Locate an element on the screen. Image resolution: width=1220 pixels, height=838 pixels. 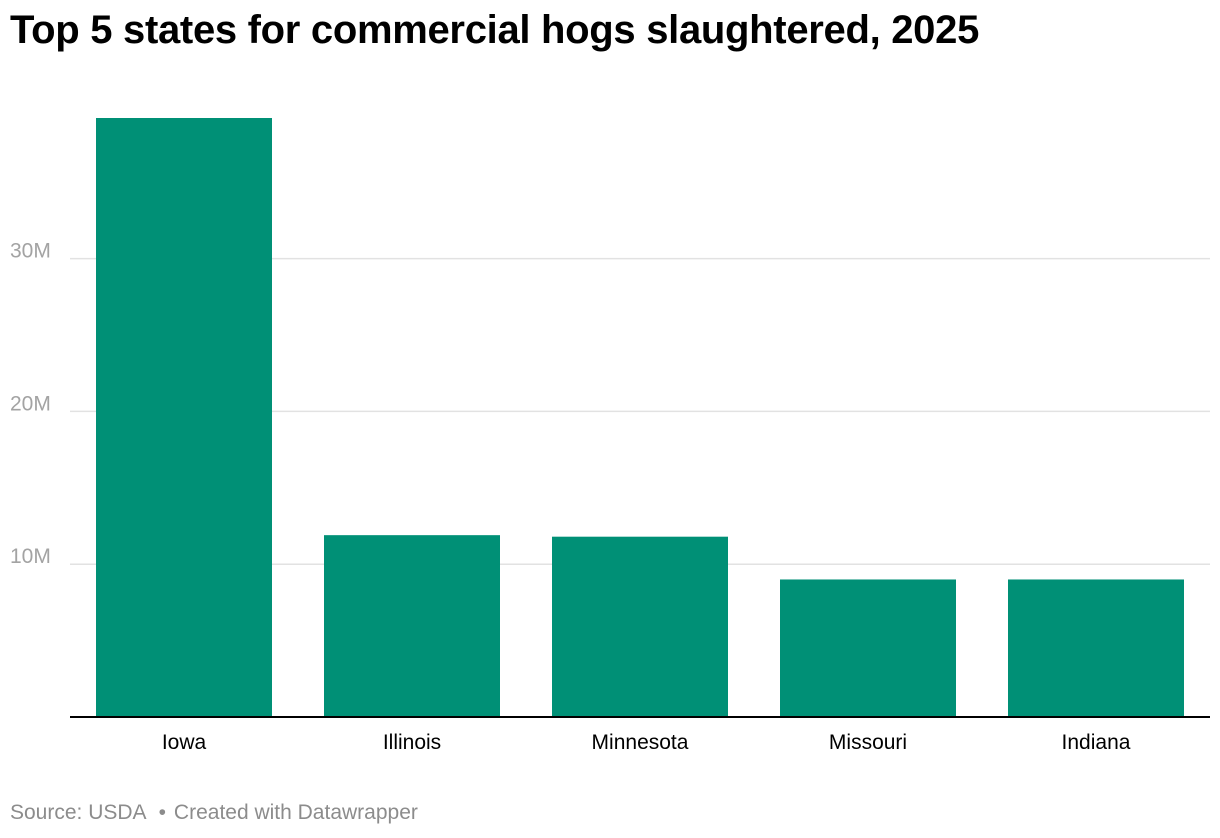
credit-note: Created with Datawrapper is located at coordinates (295, 812).